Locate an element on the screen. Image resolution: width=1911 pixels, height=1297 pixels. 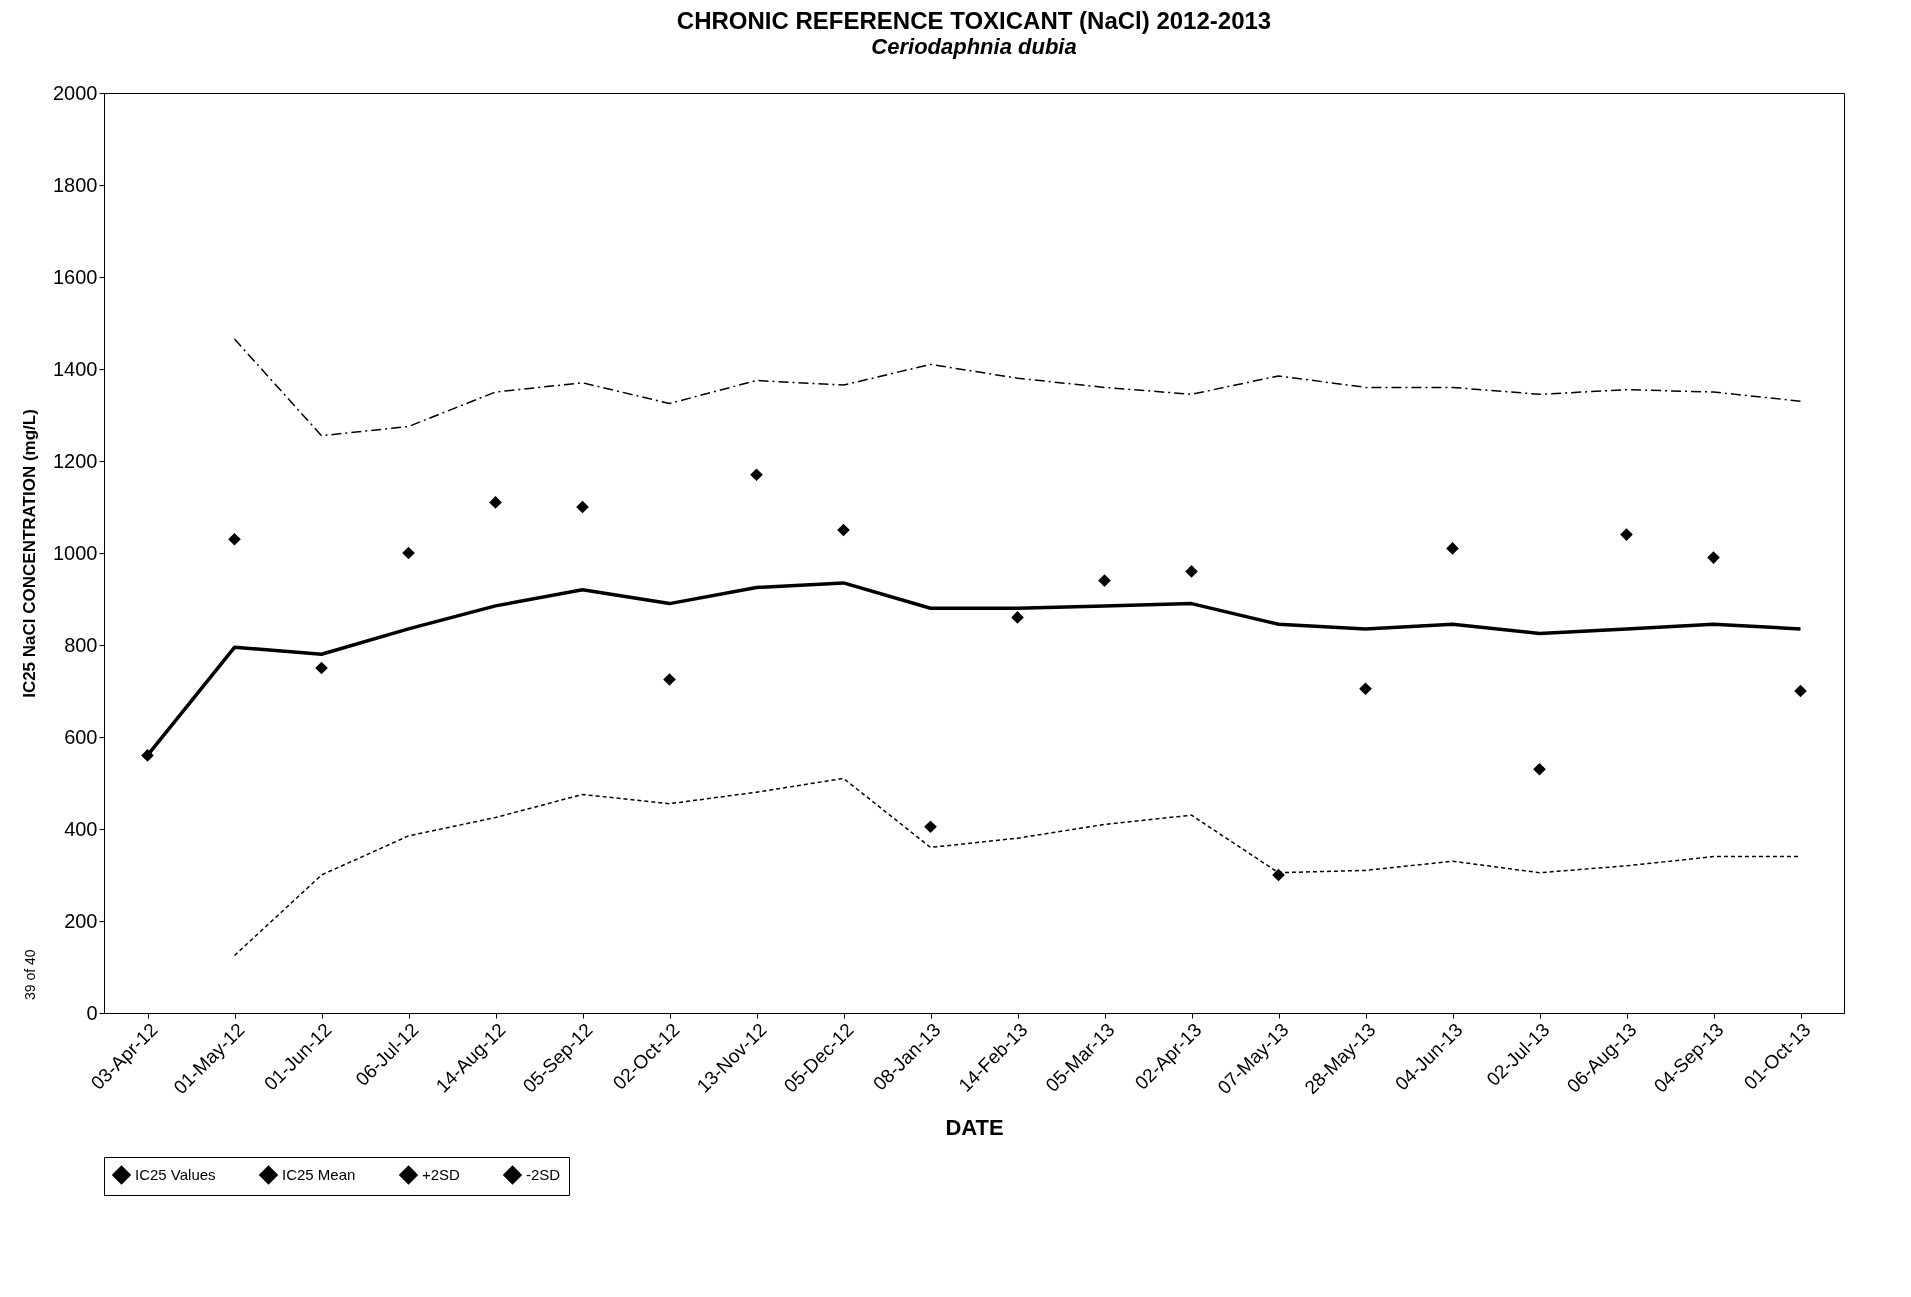
legend-label: +2SD is located at coordinates (441, 1174).